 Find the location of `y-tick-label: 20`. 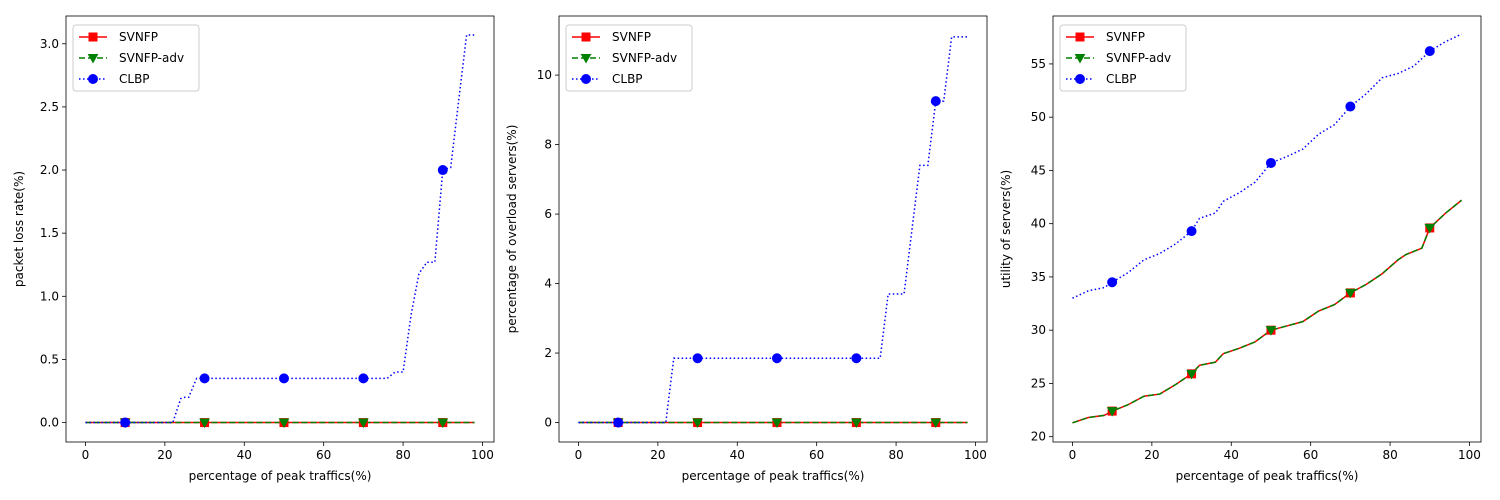

y-tick-label: 20 is located at coordinates (1038, 437).